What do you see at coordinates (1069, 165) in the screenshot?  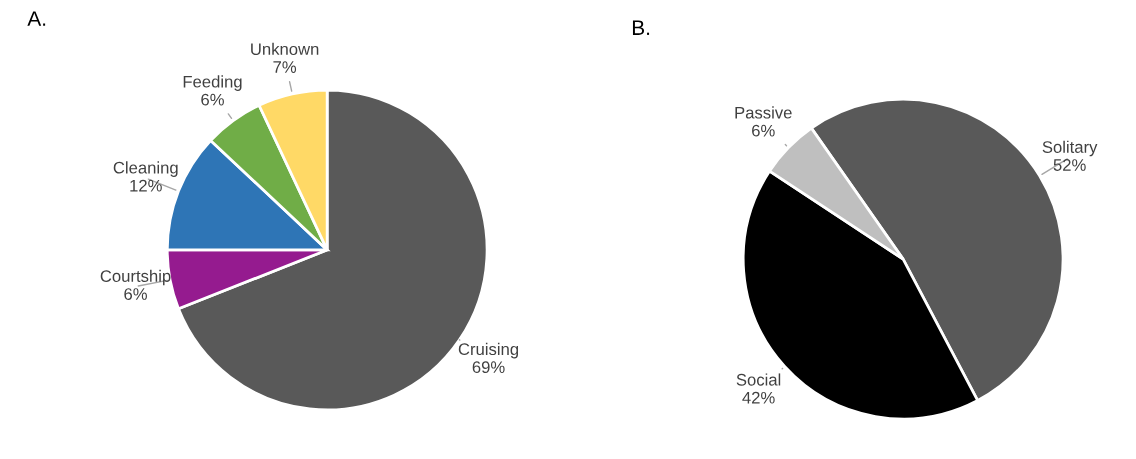 I see `data-label: 52%` at bounding box center [1069, 165].